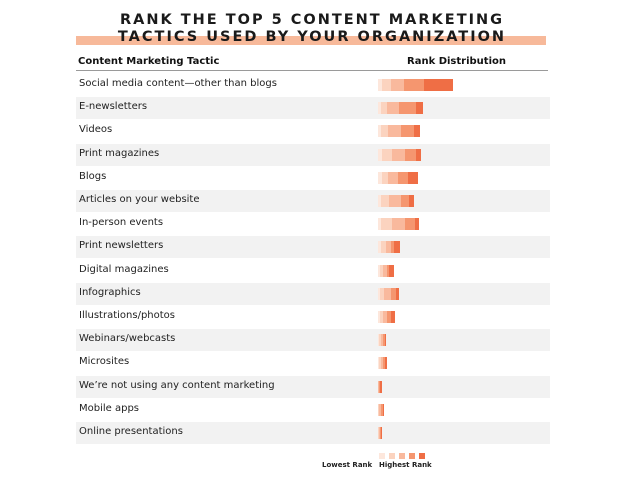 This screenshot has height=486, width=624. Describe the element at coordinates (313, 363) in the screenshot. I see `table-row: Microsites` at that location.